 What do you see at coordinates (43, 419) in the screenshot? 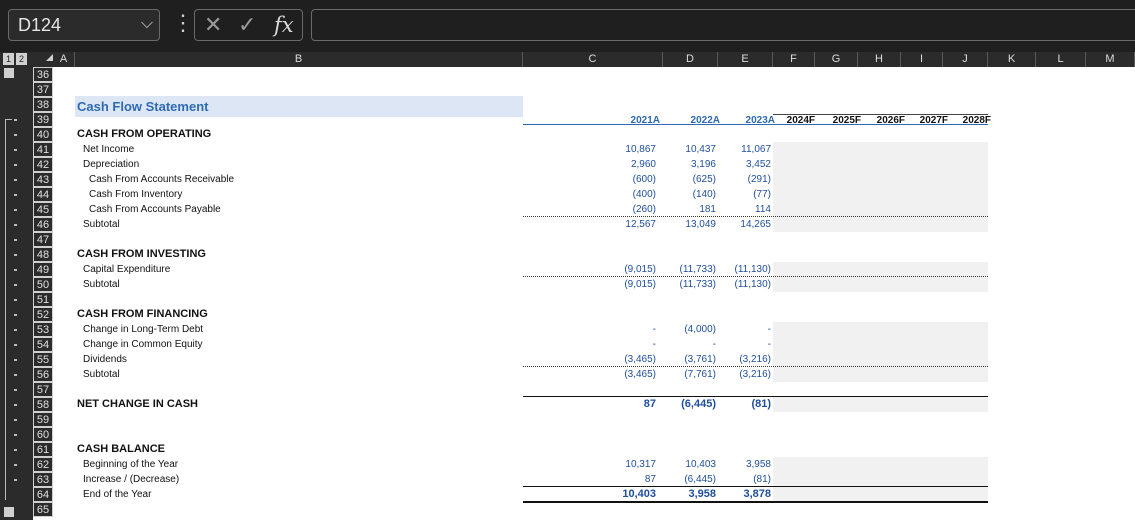
I see `row-header-59: 59` at bounding box center [43, 419].